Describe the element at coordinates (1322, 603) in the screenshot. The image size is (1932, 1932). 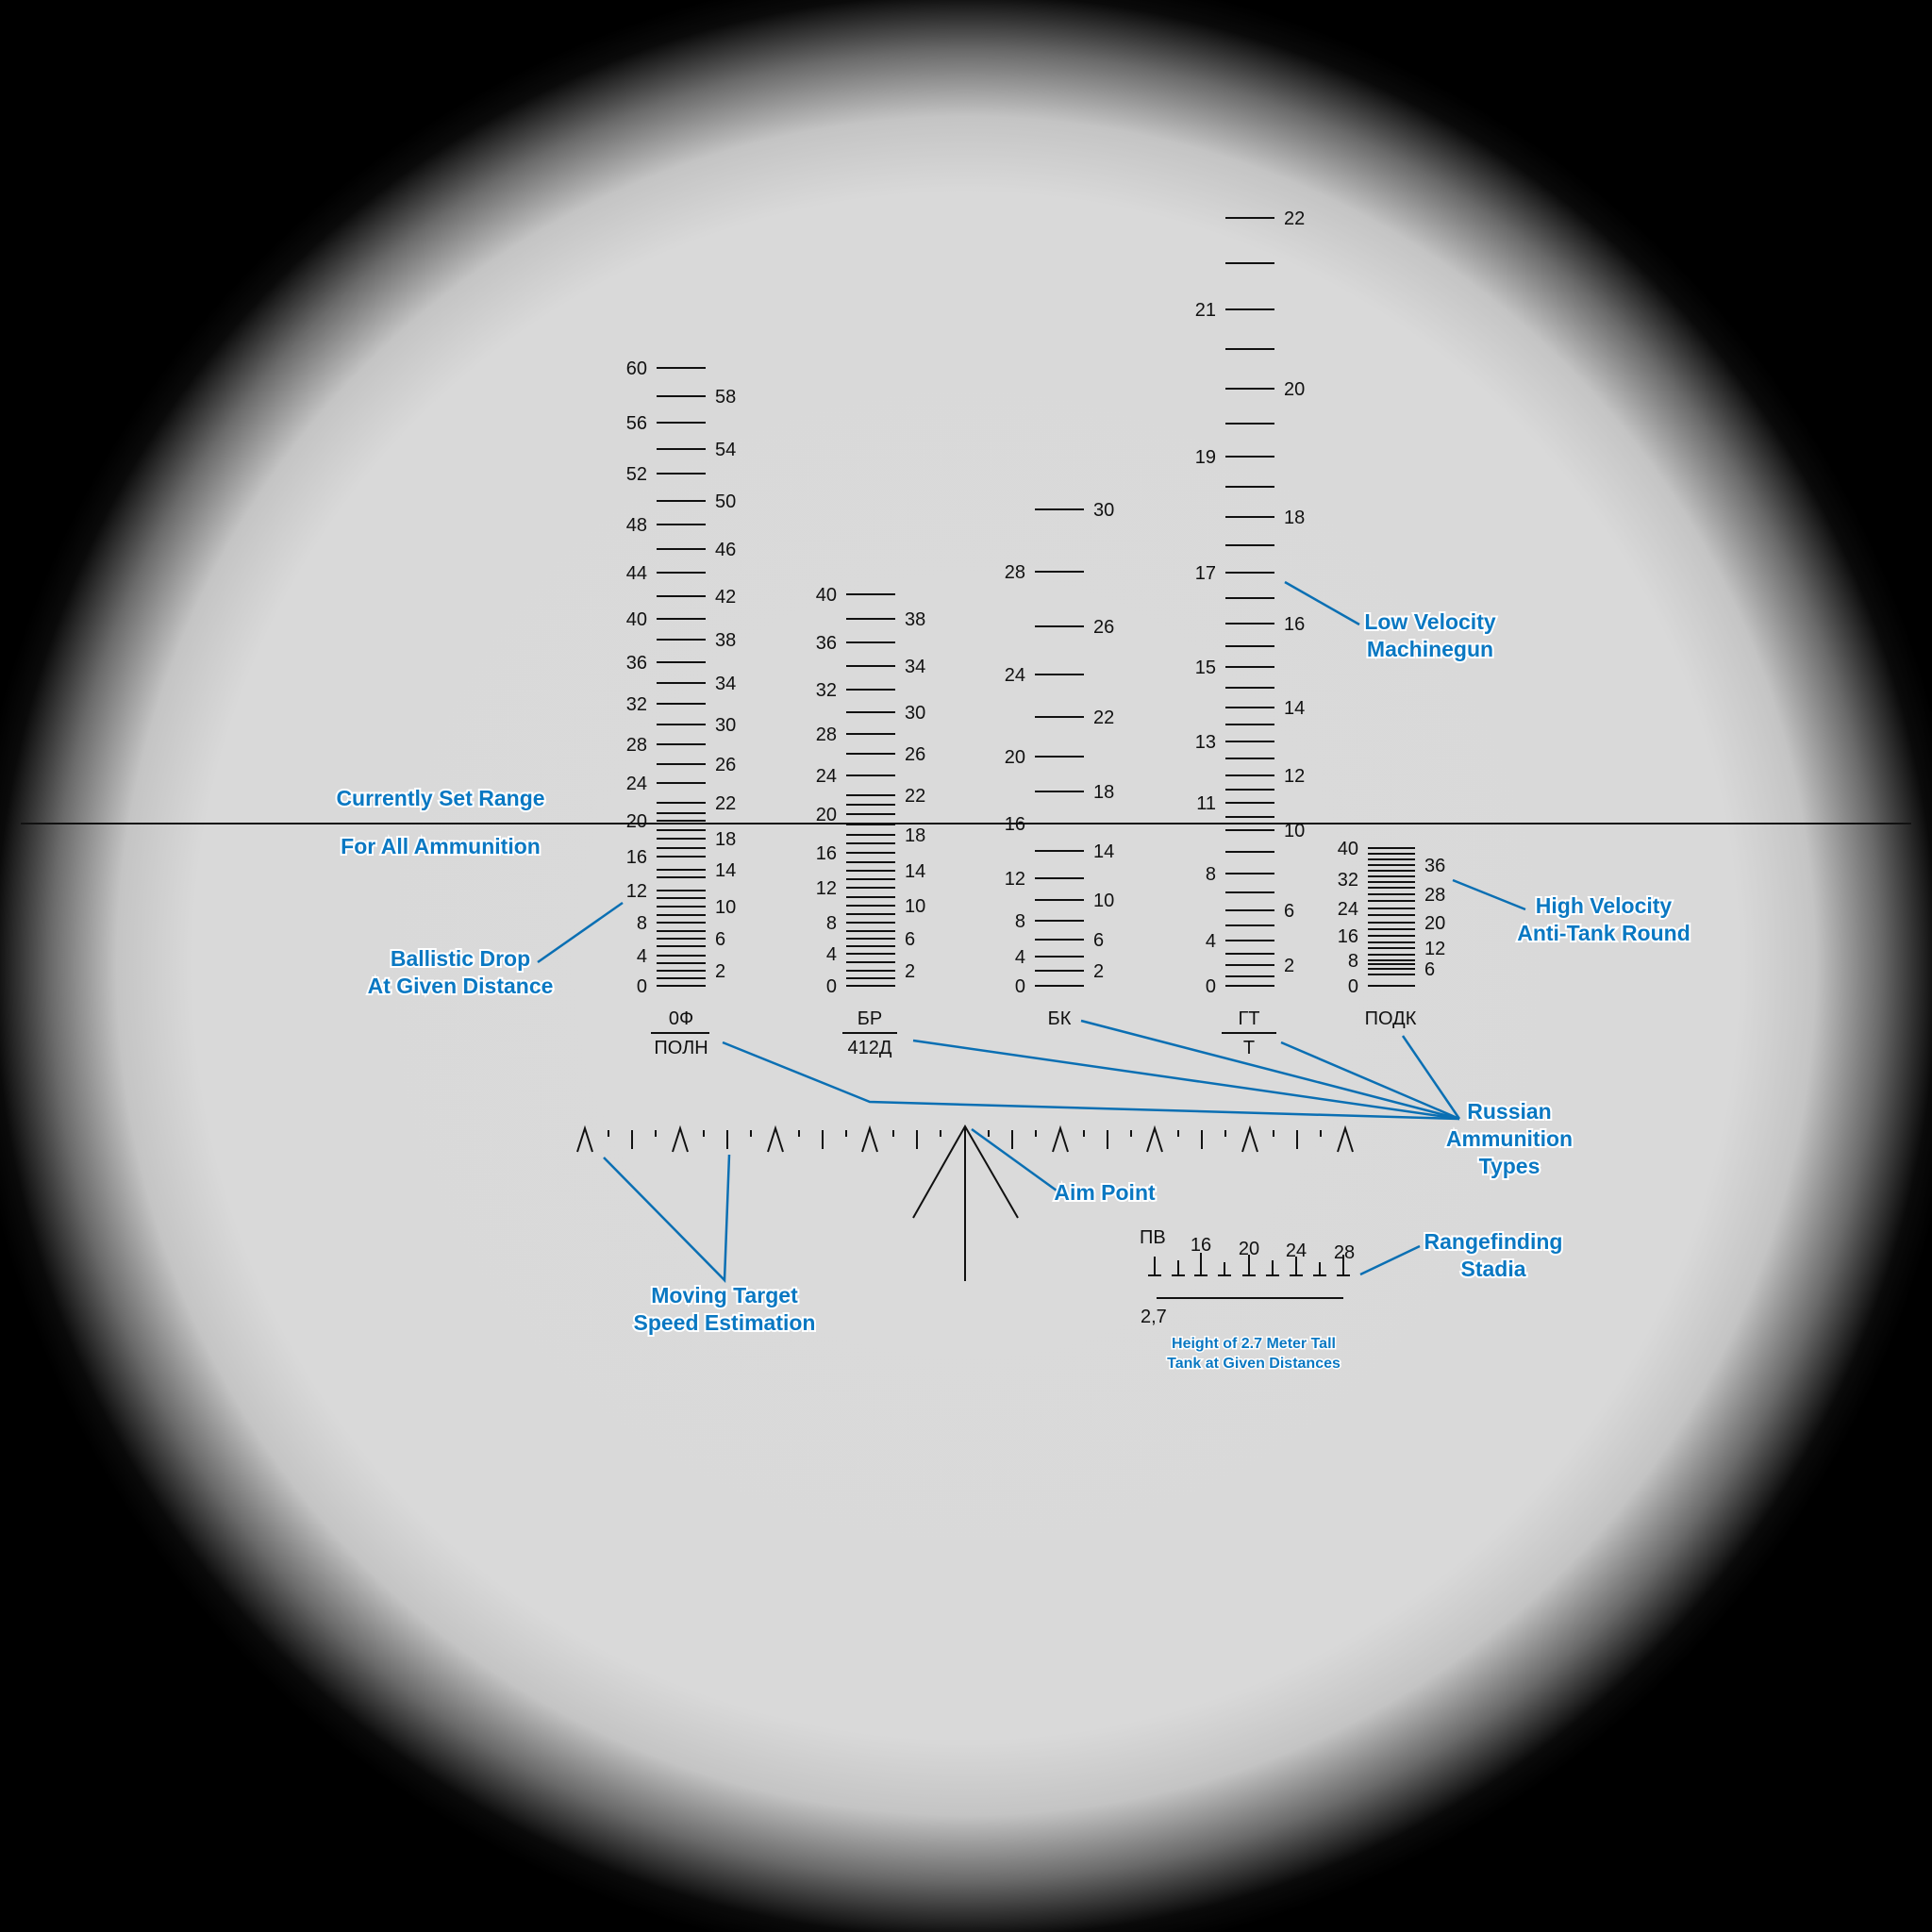
I see `leader-low-velocity` at that location.